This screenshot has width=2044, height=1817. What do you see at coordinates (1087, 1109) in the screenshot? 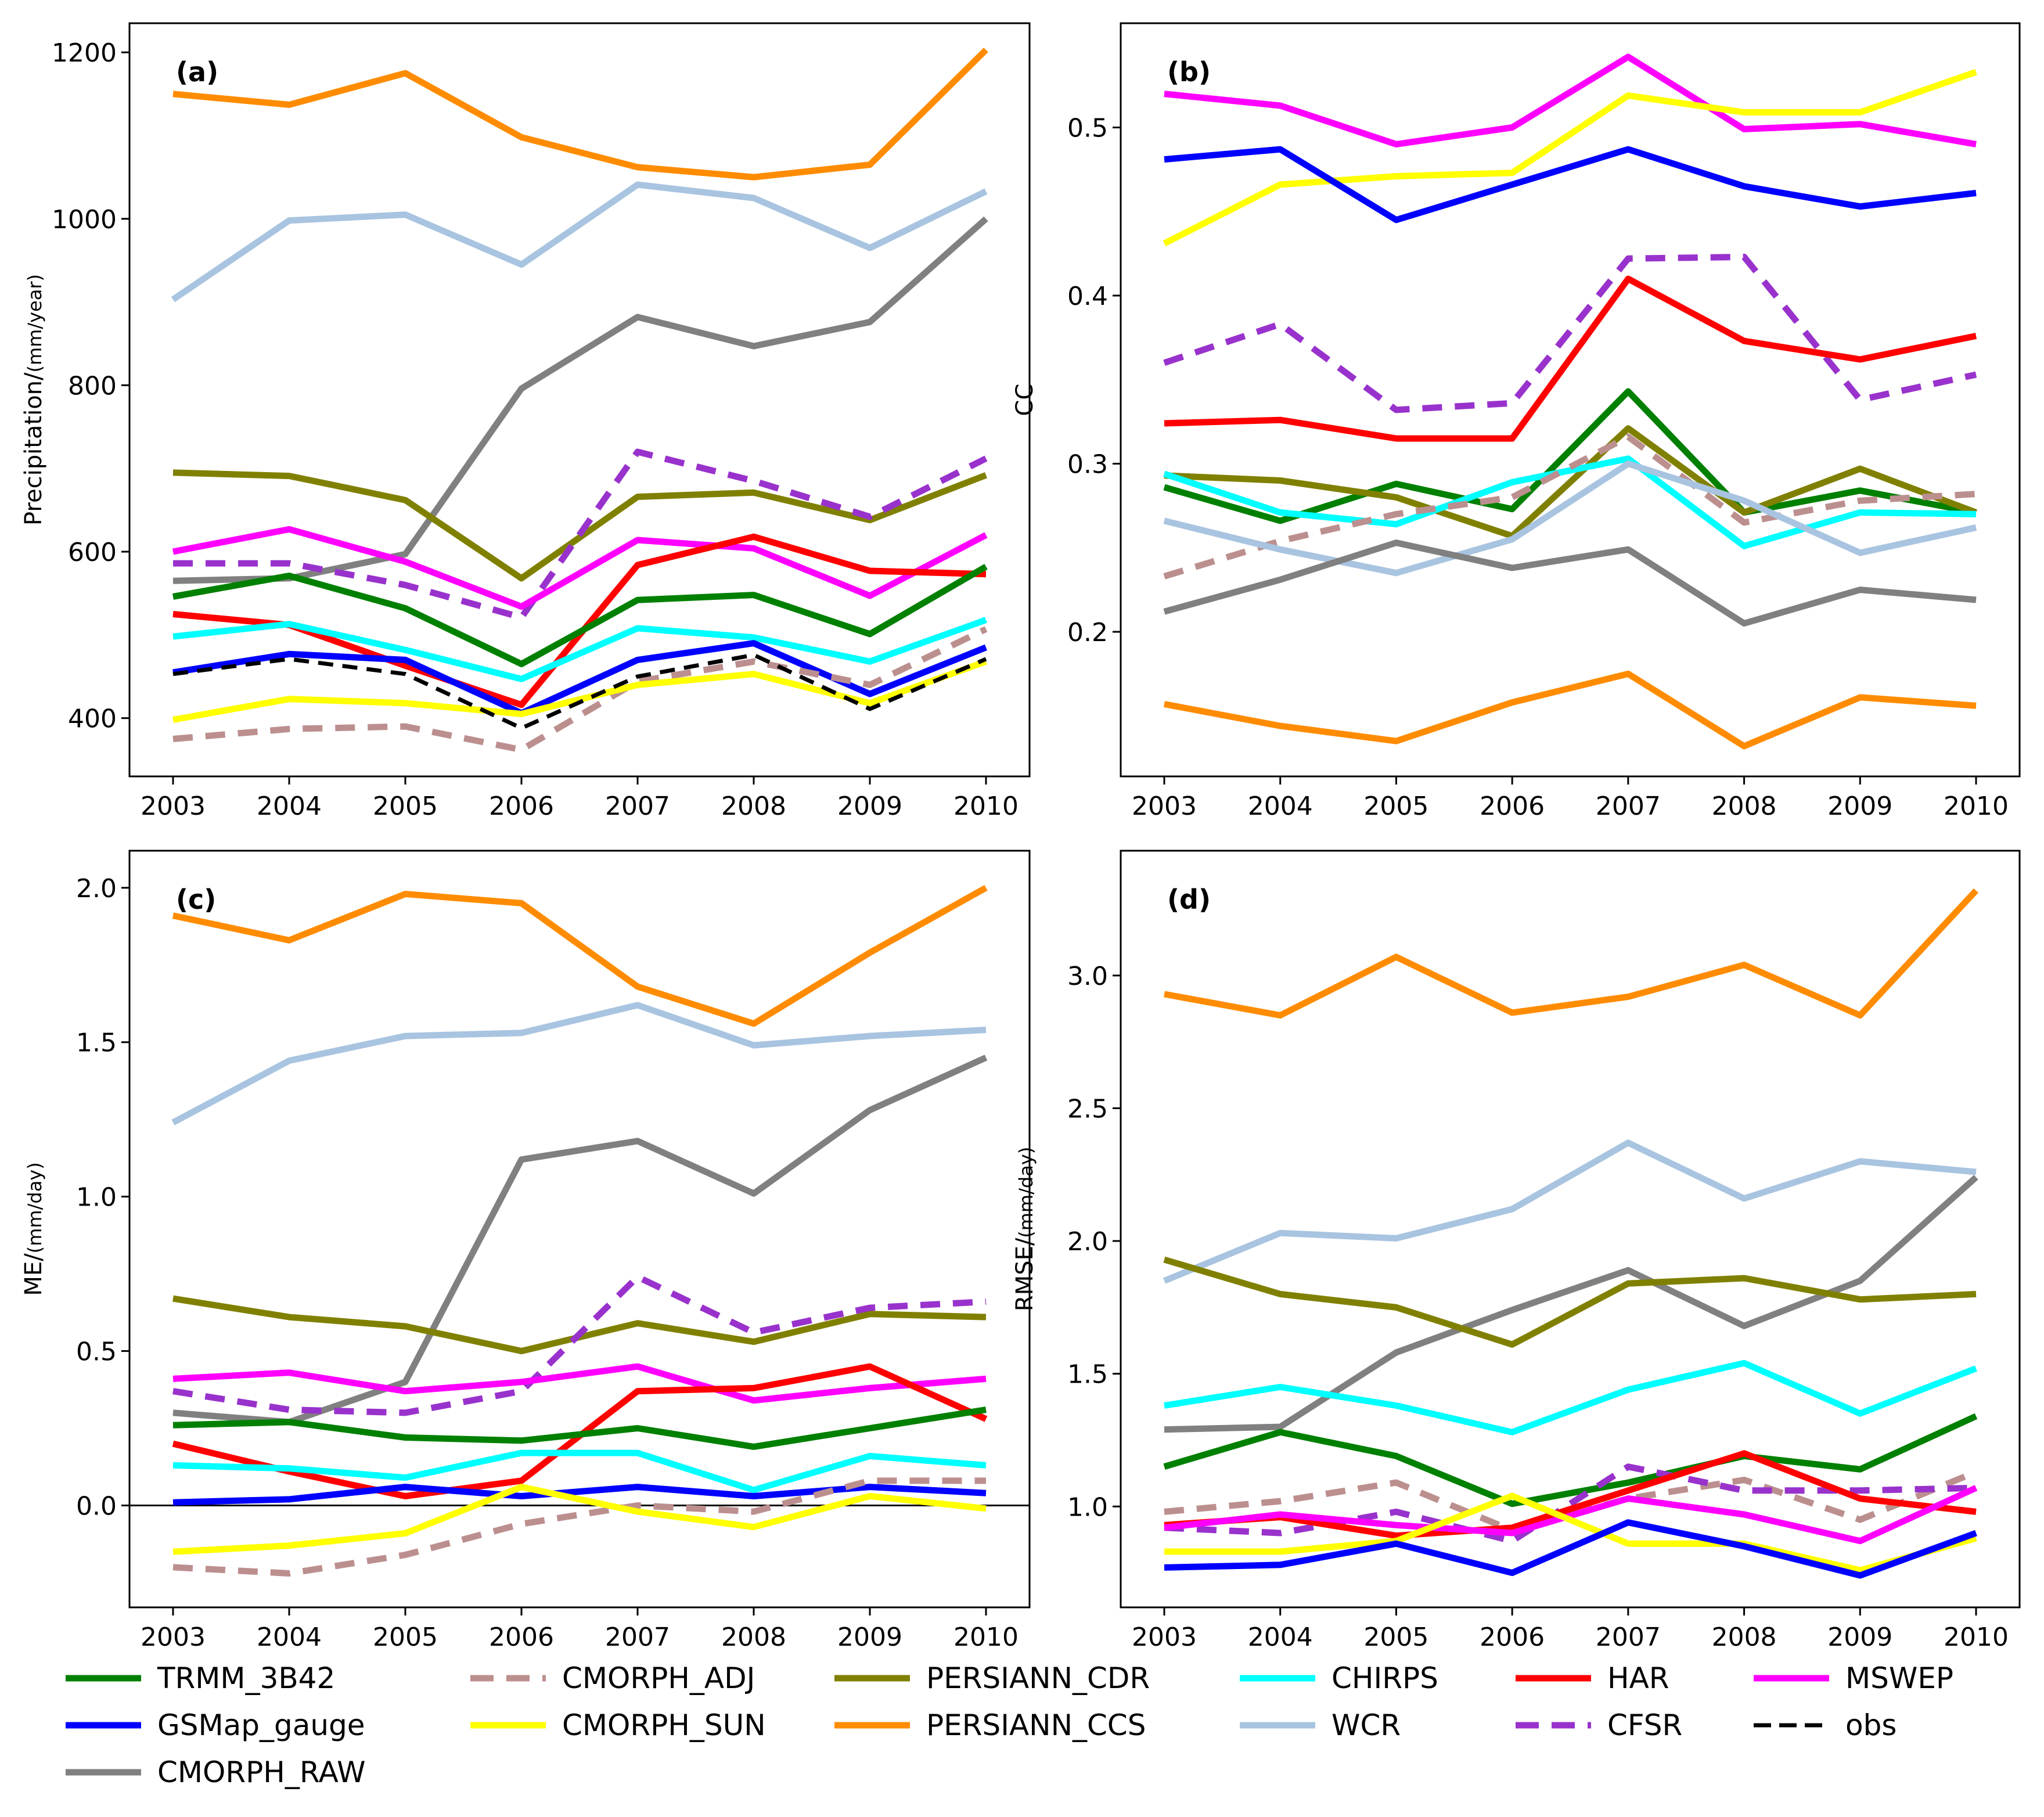
I see `y-tick-label: 2.5` at bounding box center [1087, 1109].